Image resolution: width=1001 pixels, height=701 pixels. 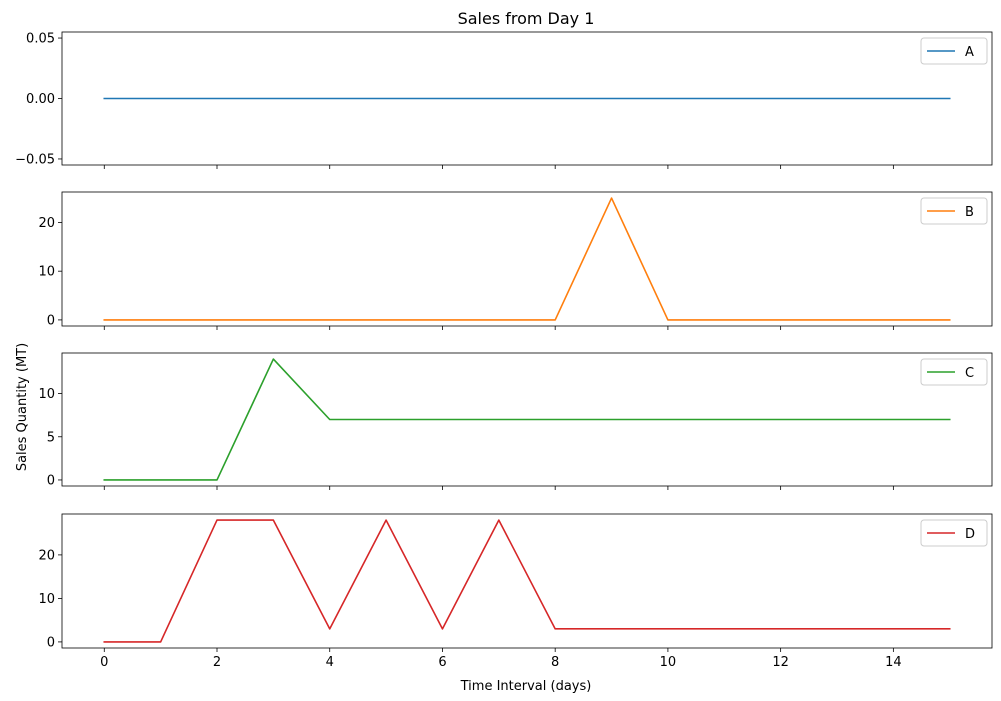 What do you see at coordinates (330, 662) in the screenshot?
I see `x-tick-label: 4` at bounding box center [330, 662].